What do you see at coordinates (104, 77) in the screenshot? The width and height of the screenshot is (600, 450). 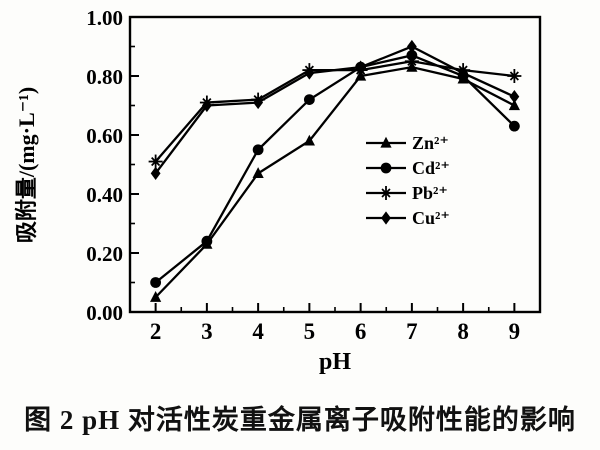 I see `y-tick-label: 0.80` at bounding box center [104, 77].